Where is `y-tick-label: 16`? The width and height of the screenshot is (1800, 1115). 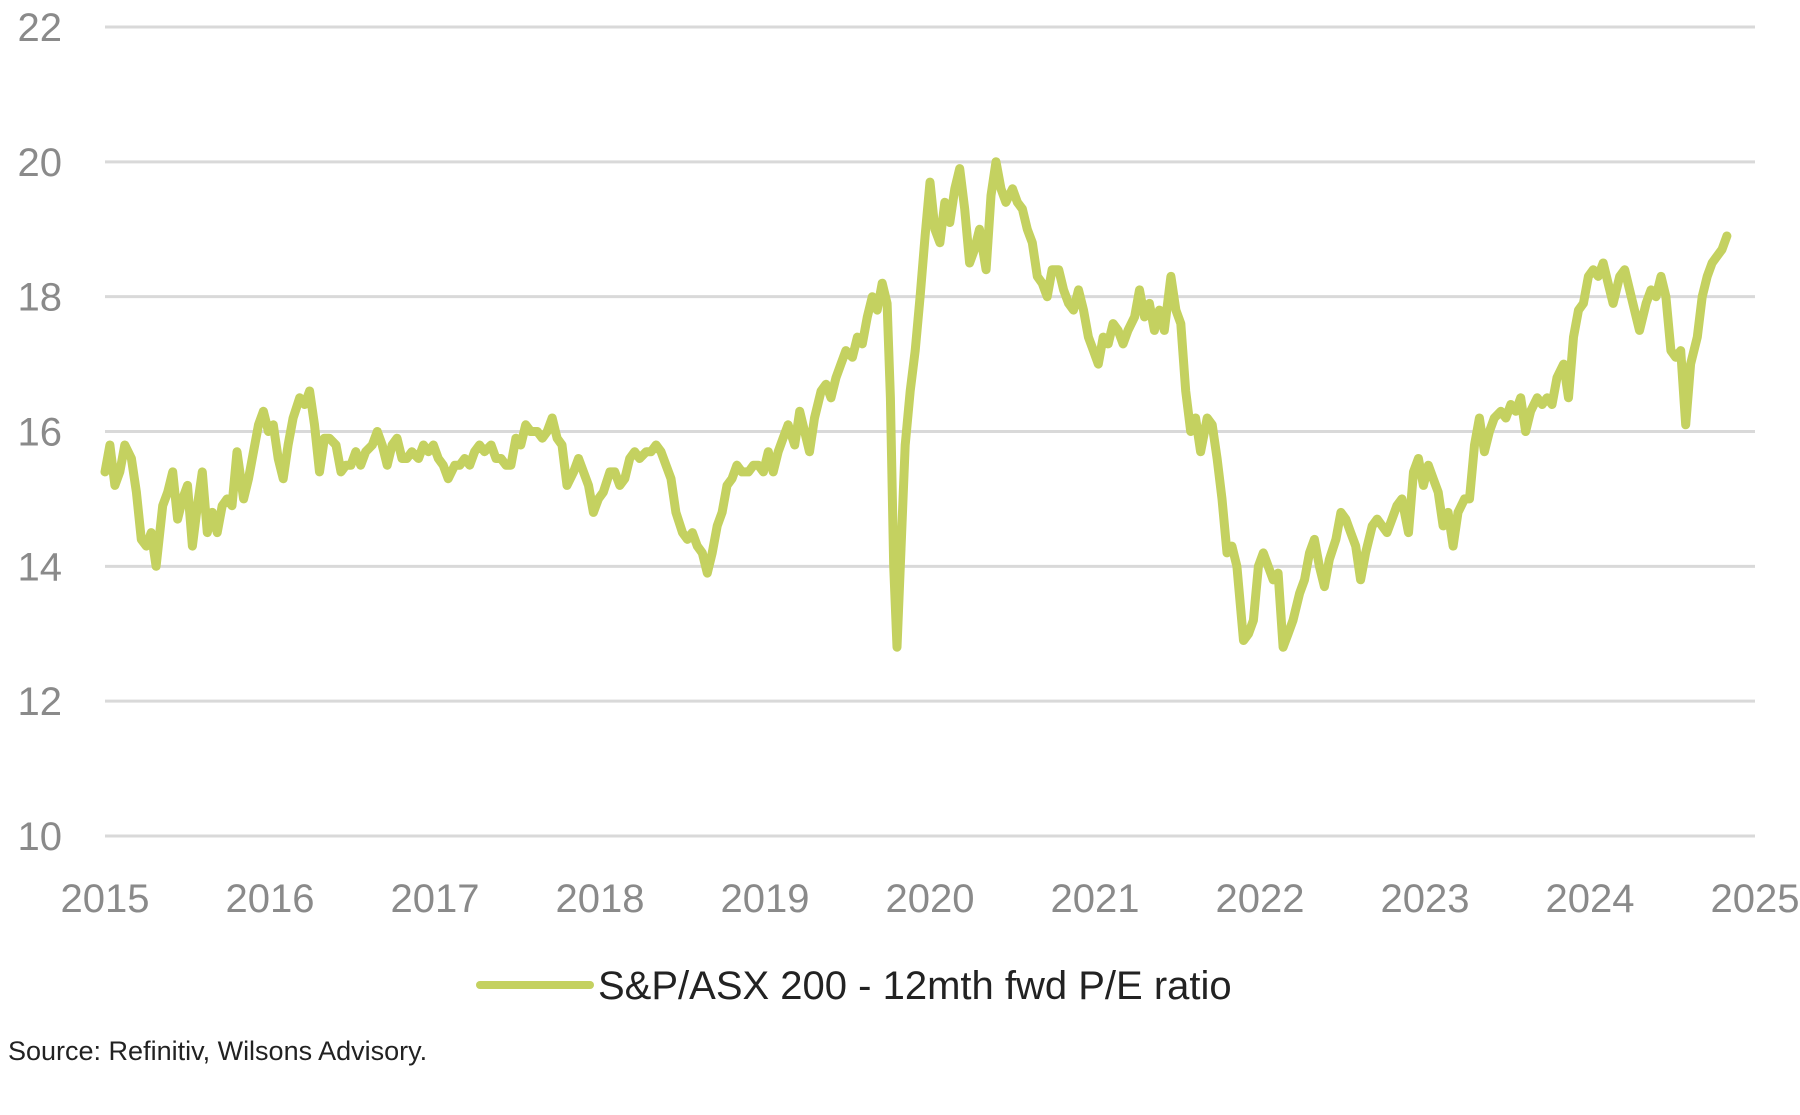
y-tick-label: 16 is located at coordinates (40, 433).